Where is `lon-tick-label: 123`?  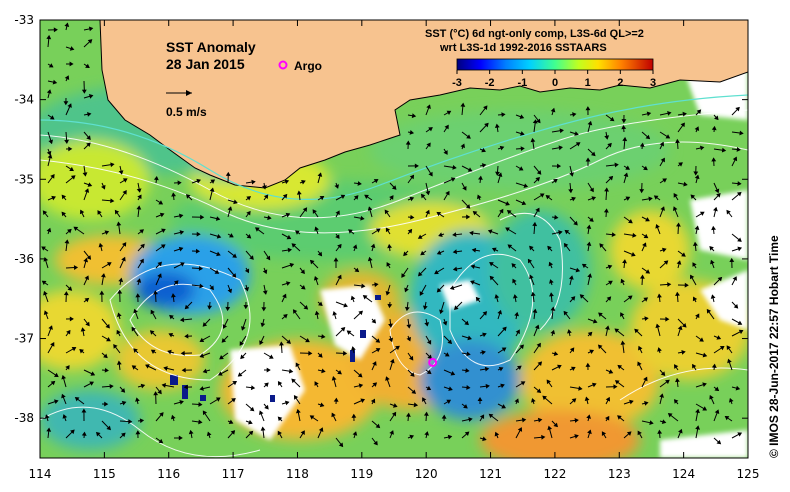
lon-tick-label: 123 is located at coordinates (619, 474).